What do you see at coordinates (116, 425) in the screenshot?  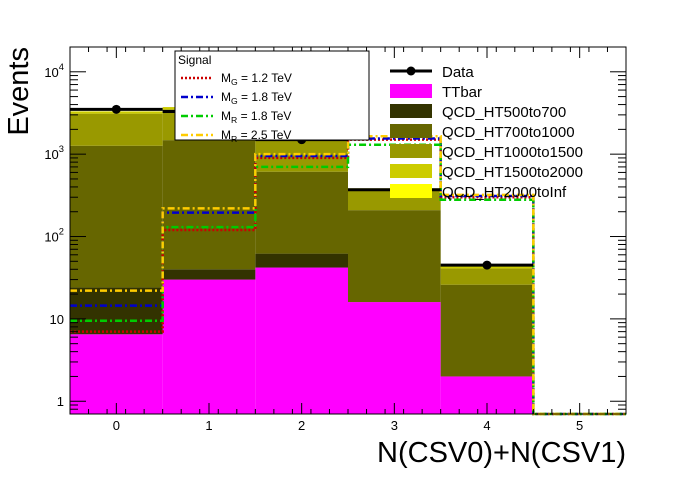 I see `x-tick-label-0: 0` at bounding box center [116, 425].